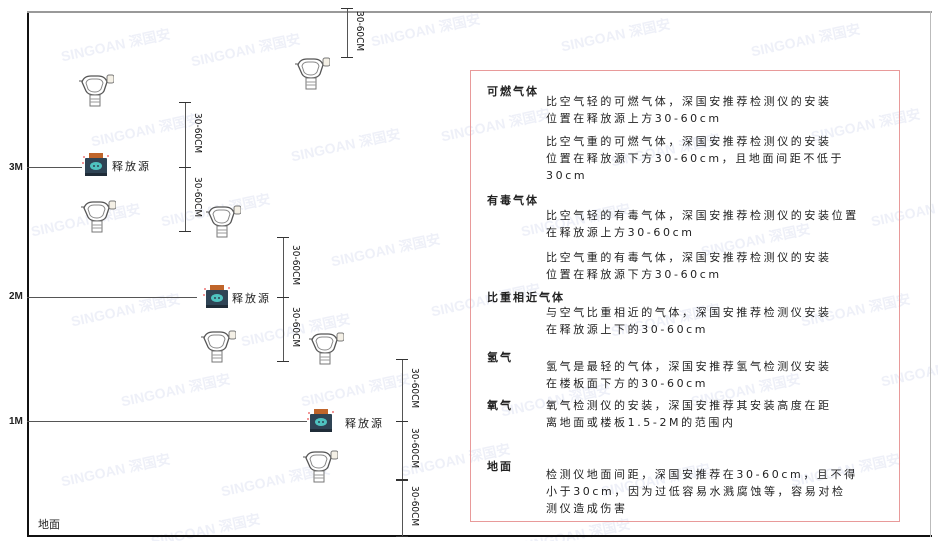 This screenshot has height=541, width=938. Describe the element at coordinates (689, 312) in the screenshot. I see `paragraph-line: 与空气比重相近的气体，深国安推荐检测仪安装` at that location.